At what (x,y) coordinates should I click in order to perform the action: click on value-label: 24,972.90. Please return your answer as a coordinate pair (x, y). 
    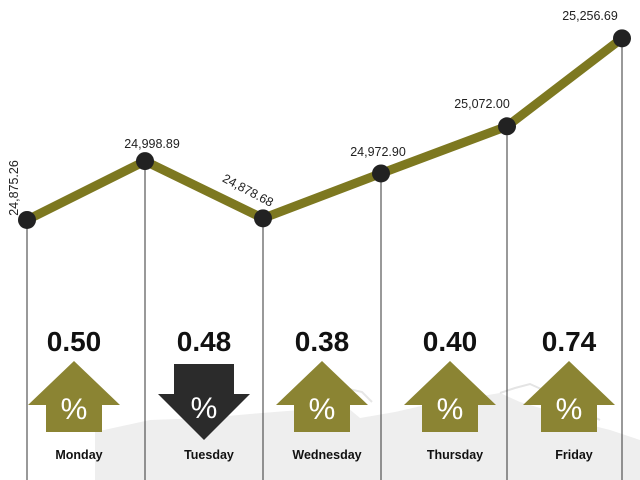
    Looking at the image, I should click on (378, 152).